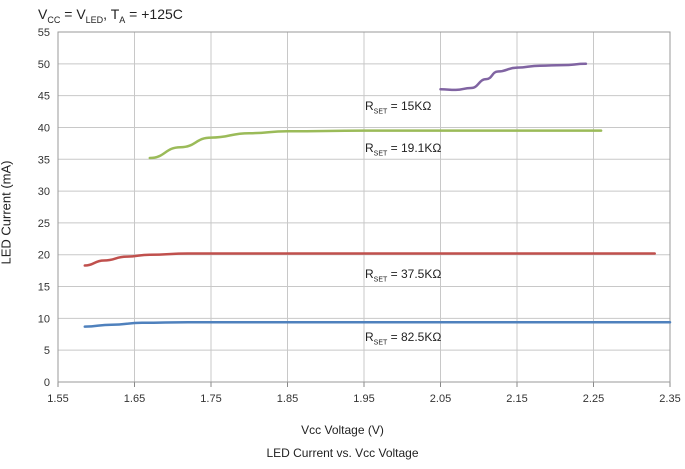 The image size is (685, 469). What do you see at coordinates (44, 208) in the screenshot?
I see `y-tick-labels: 0 5 10 15 20 25 30 35 40 45 50 55` at bounding box center [44, 208].